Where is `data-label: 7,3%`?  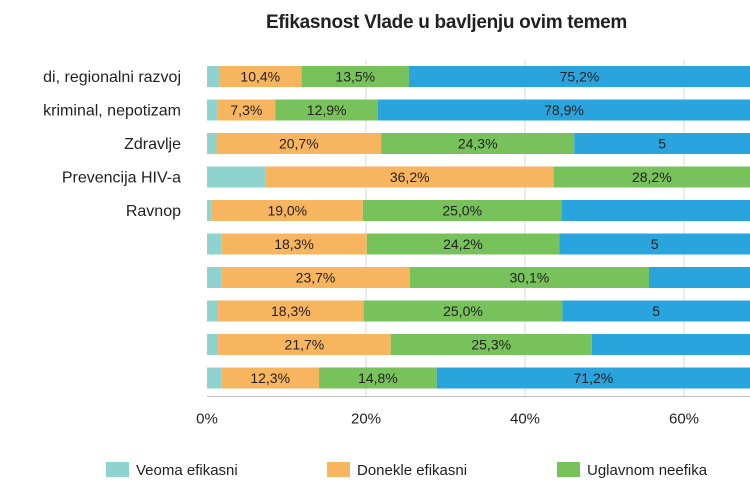 data-label: 7,3% is located at coordinates (246, 110).